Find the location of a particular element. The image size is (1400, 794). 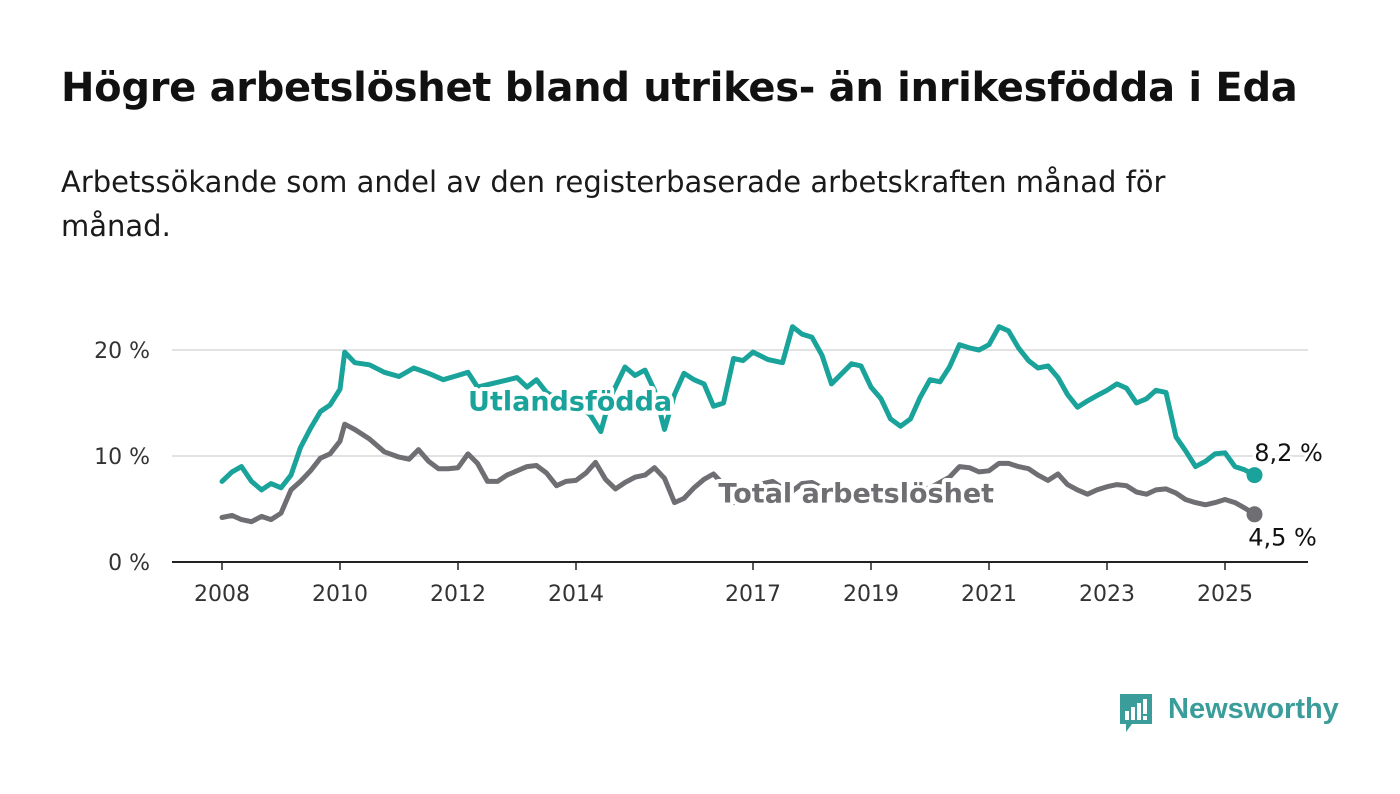

x-tick-label: 2025 is located at coordinates (1225, 594).